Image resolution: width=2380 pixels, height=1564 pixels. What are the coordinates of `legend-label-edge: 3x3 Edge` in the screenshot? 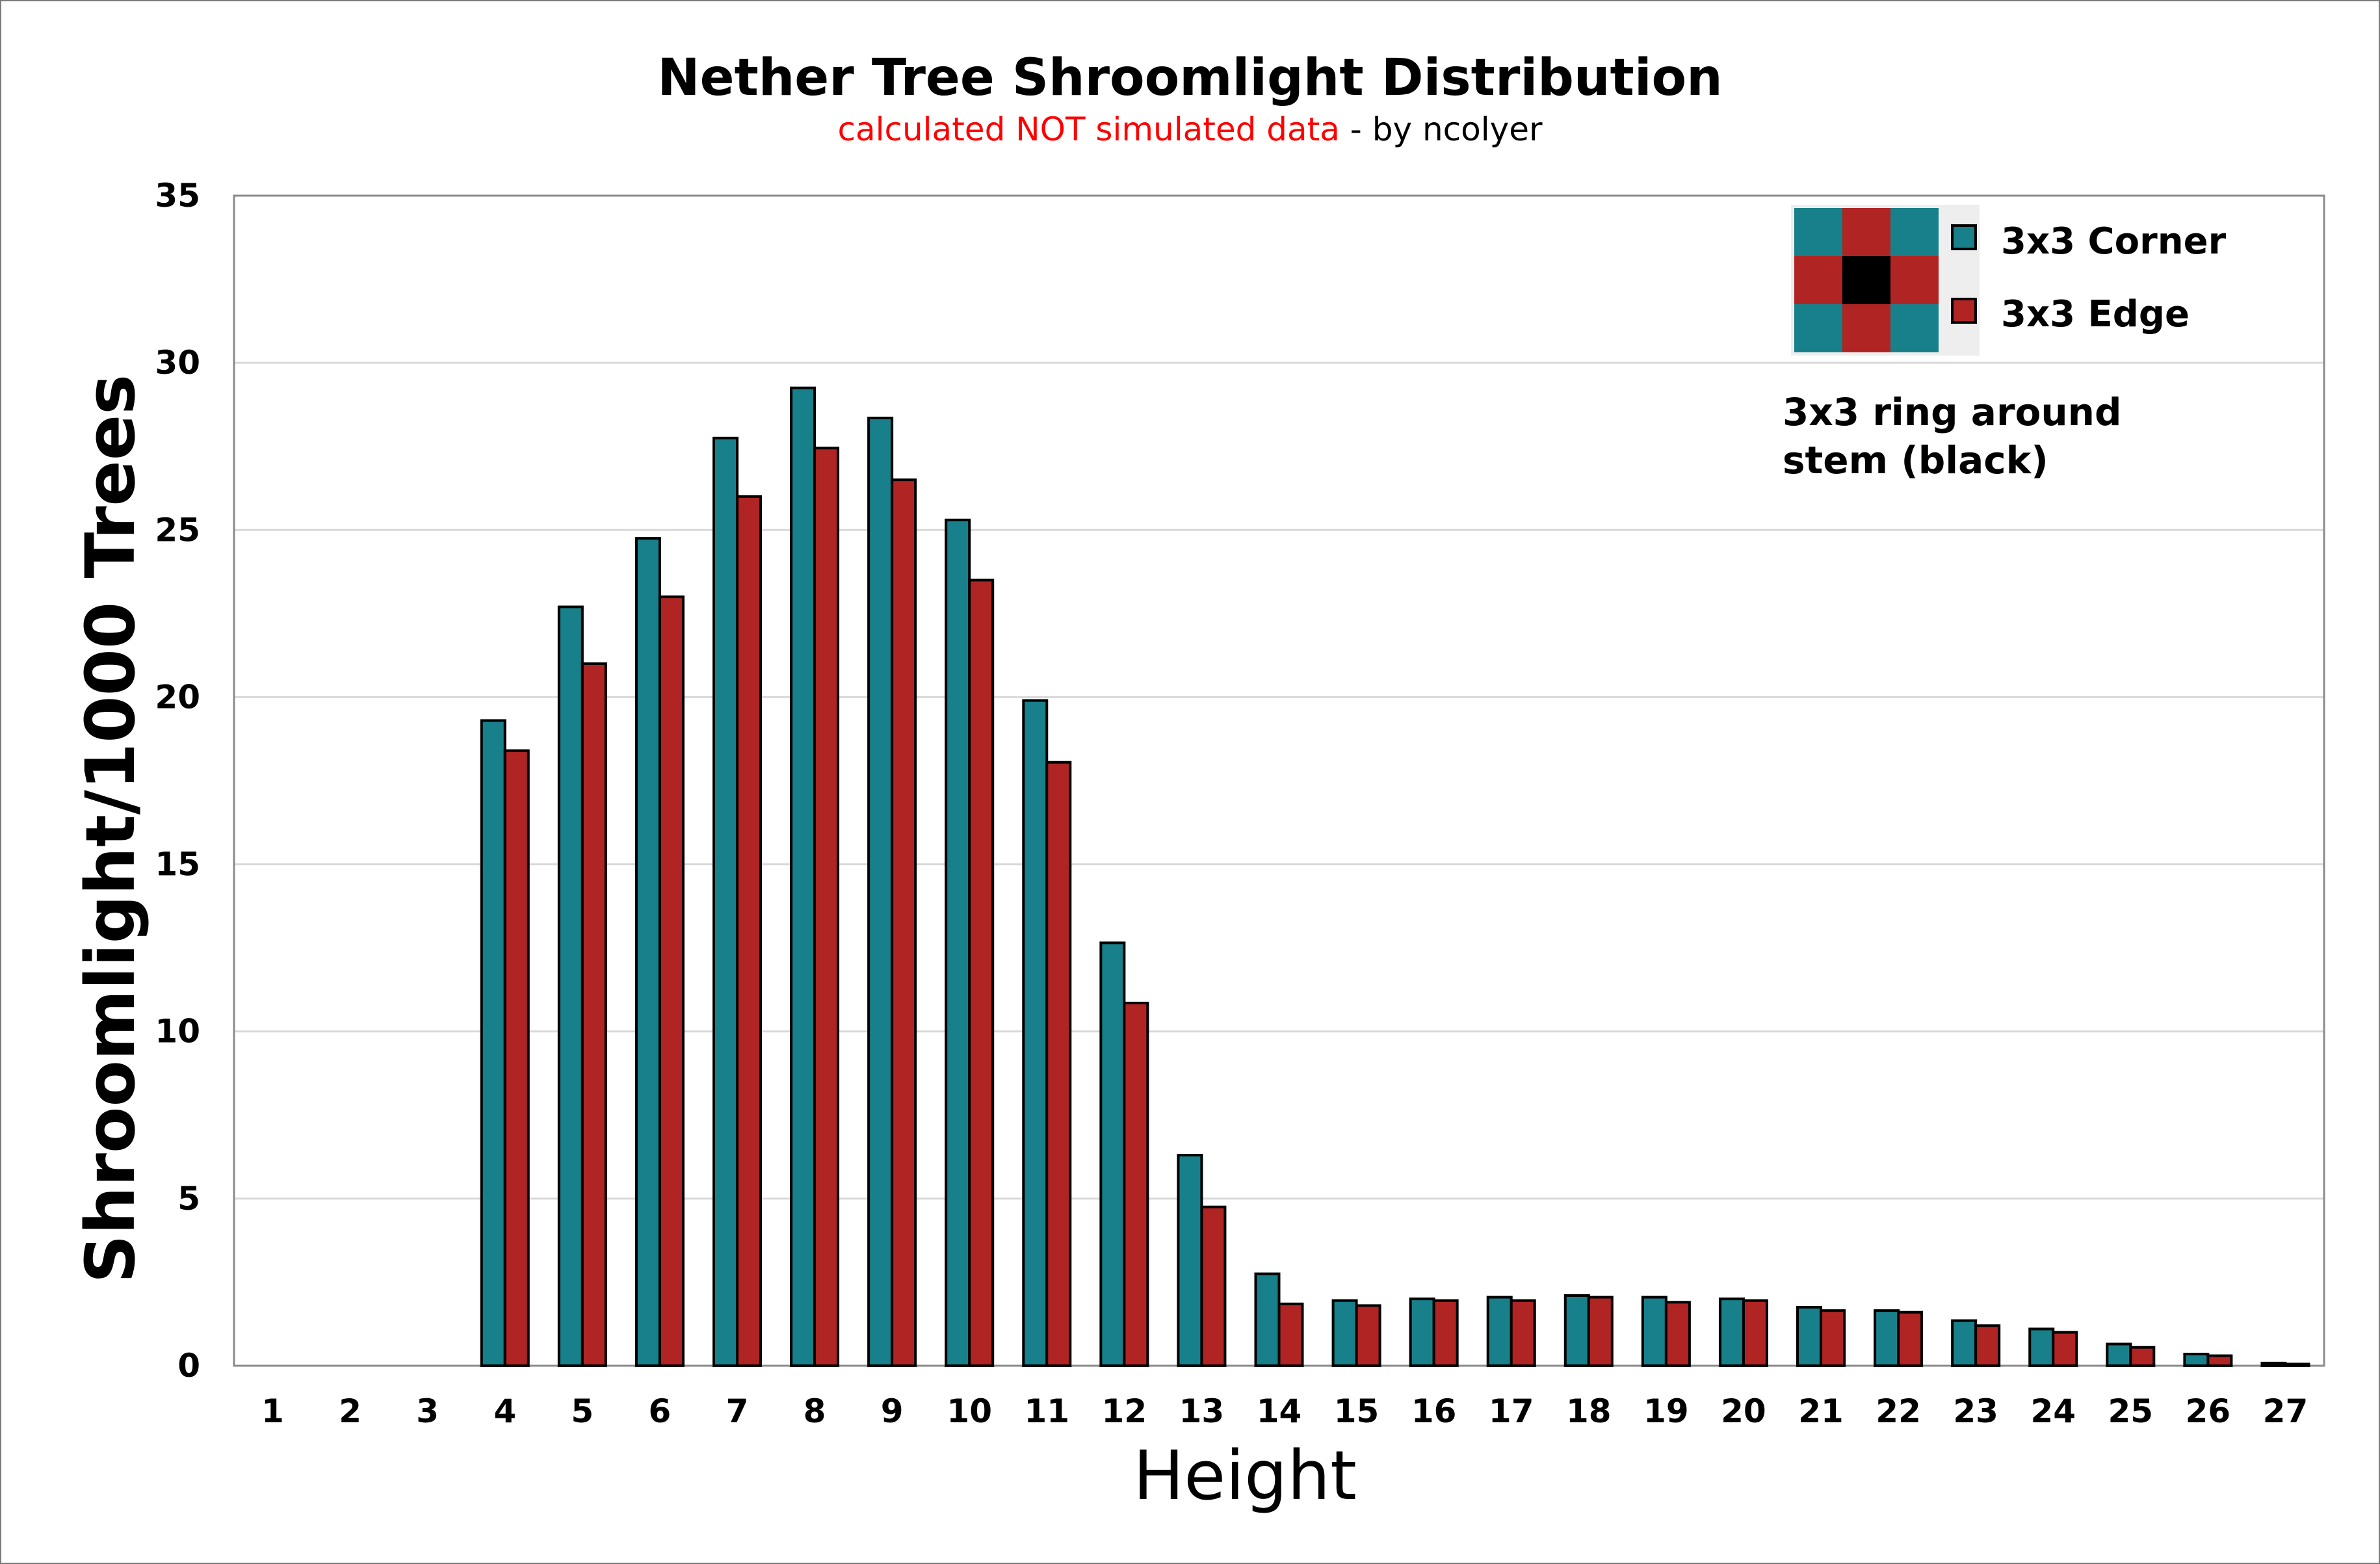 It's located at (2095, 314).